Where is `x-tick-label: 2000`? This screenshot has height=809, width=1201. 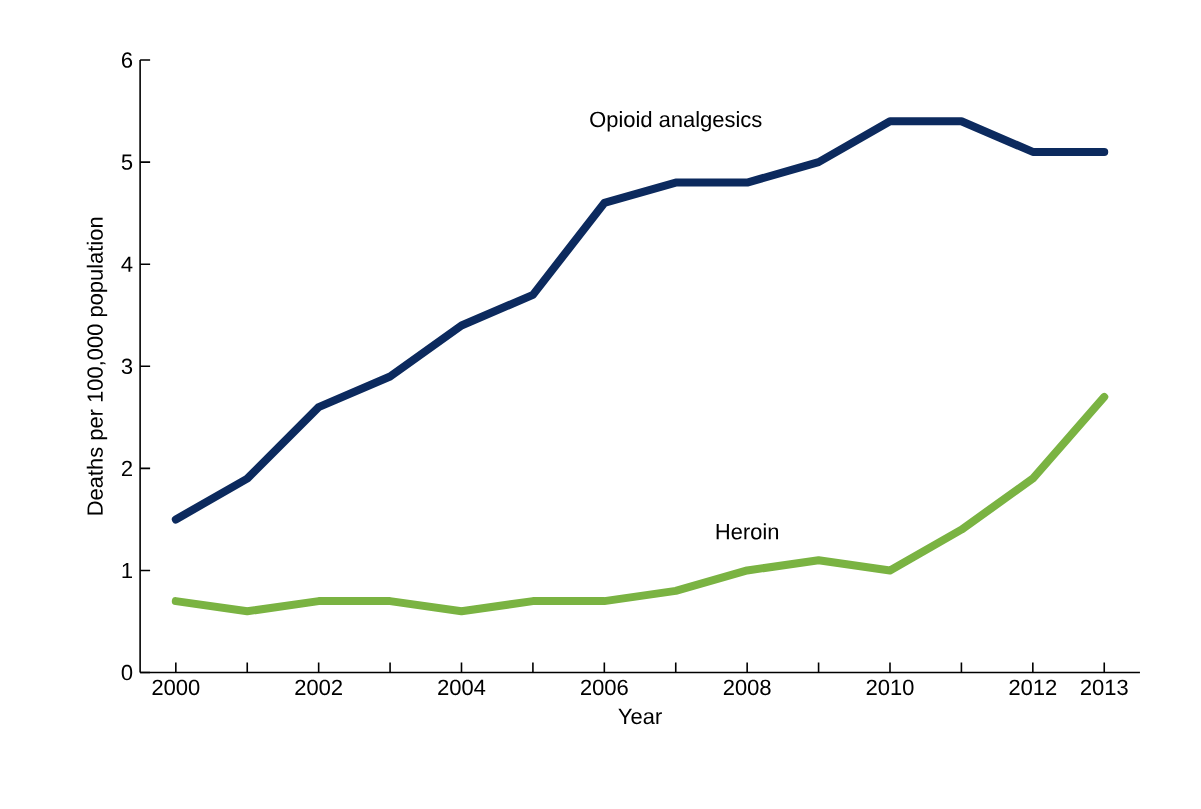 x-tick-label: 2000 is located at coordinates (176, 687).